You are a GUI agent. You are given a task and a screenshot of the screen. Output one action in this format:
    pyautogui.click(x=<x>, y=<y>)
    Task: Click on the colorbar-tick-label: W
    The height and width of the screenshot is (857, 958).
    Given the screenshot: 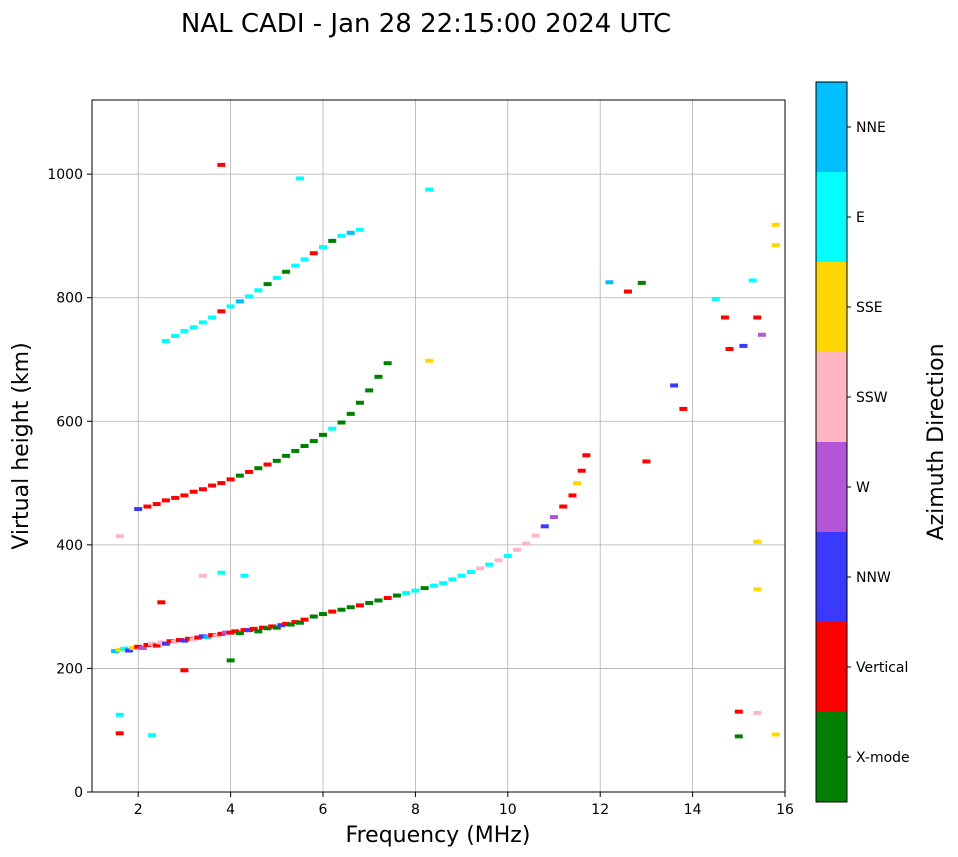 What is the action you would take?
    pyautogui.click(x=863, y=488)
    